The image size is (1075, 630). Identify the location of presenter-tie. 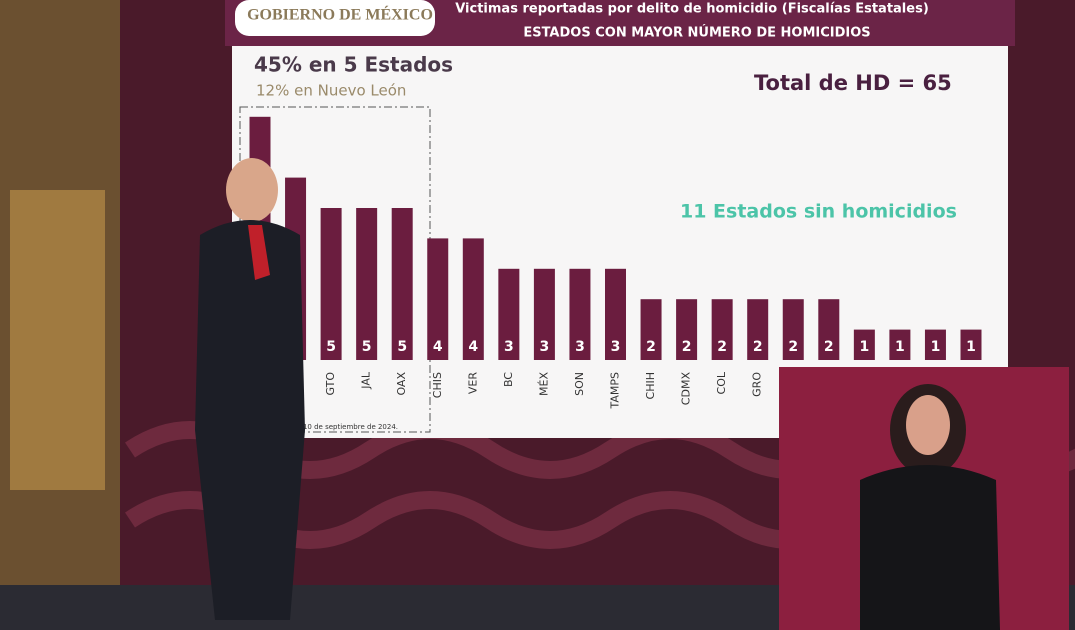
(259, 252).